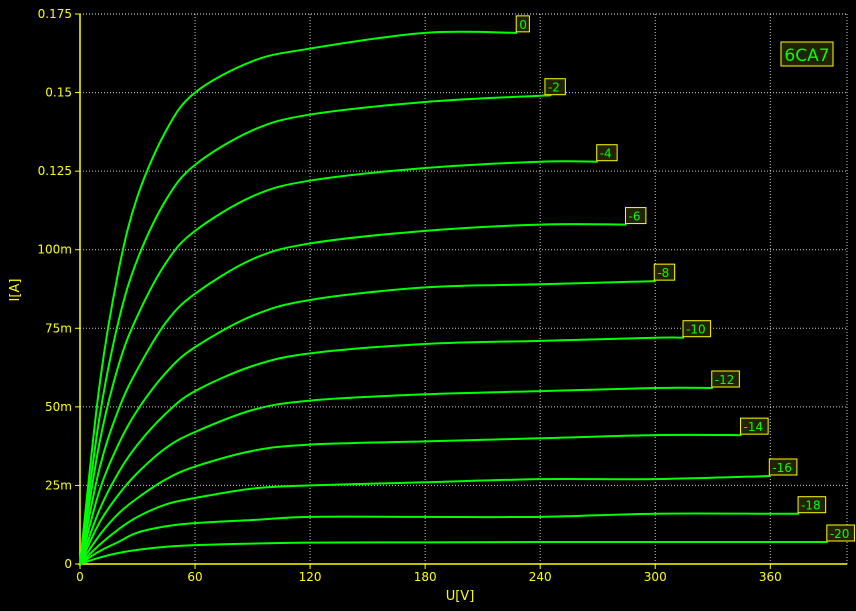 The width and height of the screenshot is (856, 611). I want to click on series-label--18: -18, so click(811, 506).